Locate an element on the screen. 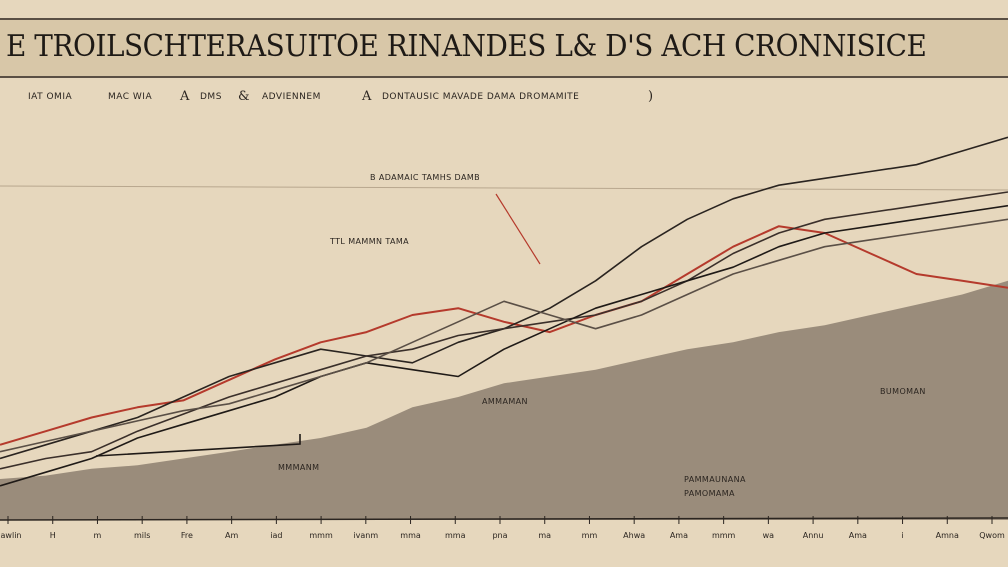  annotation-1: TTL MAMMN TAMA is located at coordinates (369, 241).